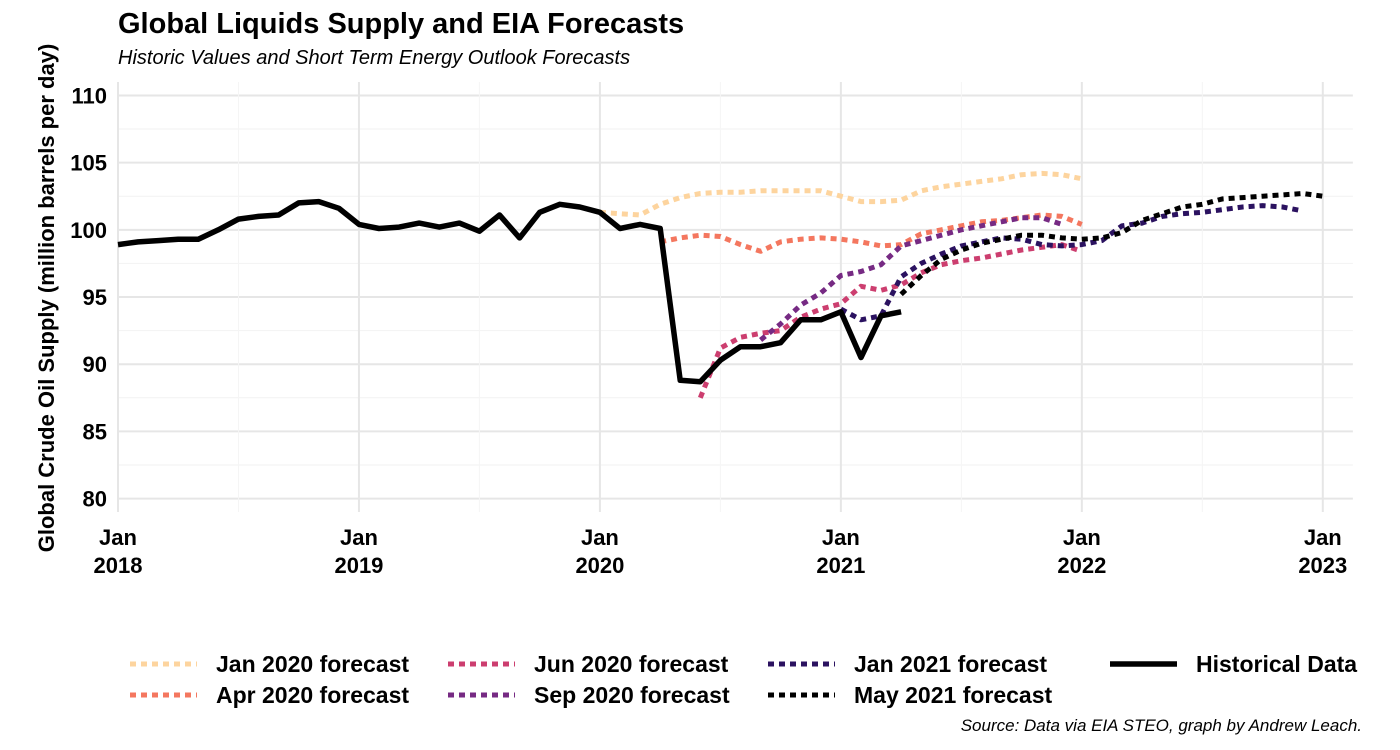 This screenshot has height=750, width=1400. What do you see at coordinates (88, 230) in the screenshot?
I see `y-tick-label: 100` at bounding box center [88, 230].